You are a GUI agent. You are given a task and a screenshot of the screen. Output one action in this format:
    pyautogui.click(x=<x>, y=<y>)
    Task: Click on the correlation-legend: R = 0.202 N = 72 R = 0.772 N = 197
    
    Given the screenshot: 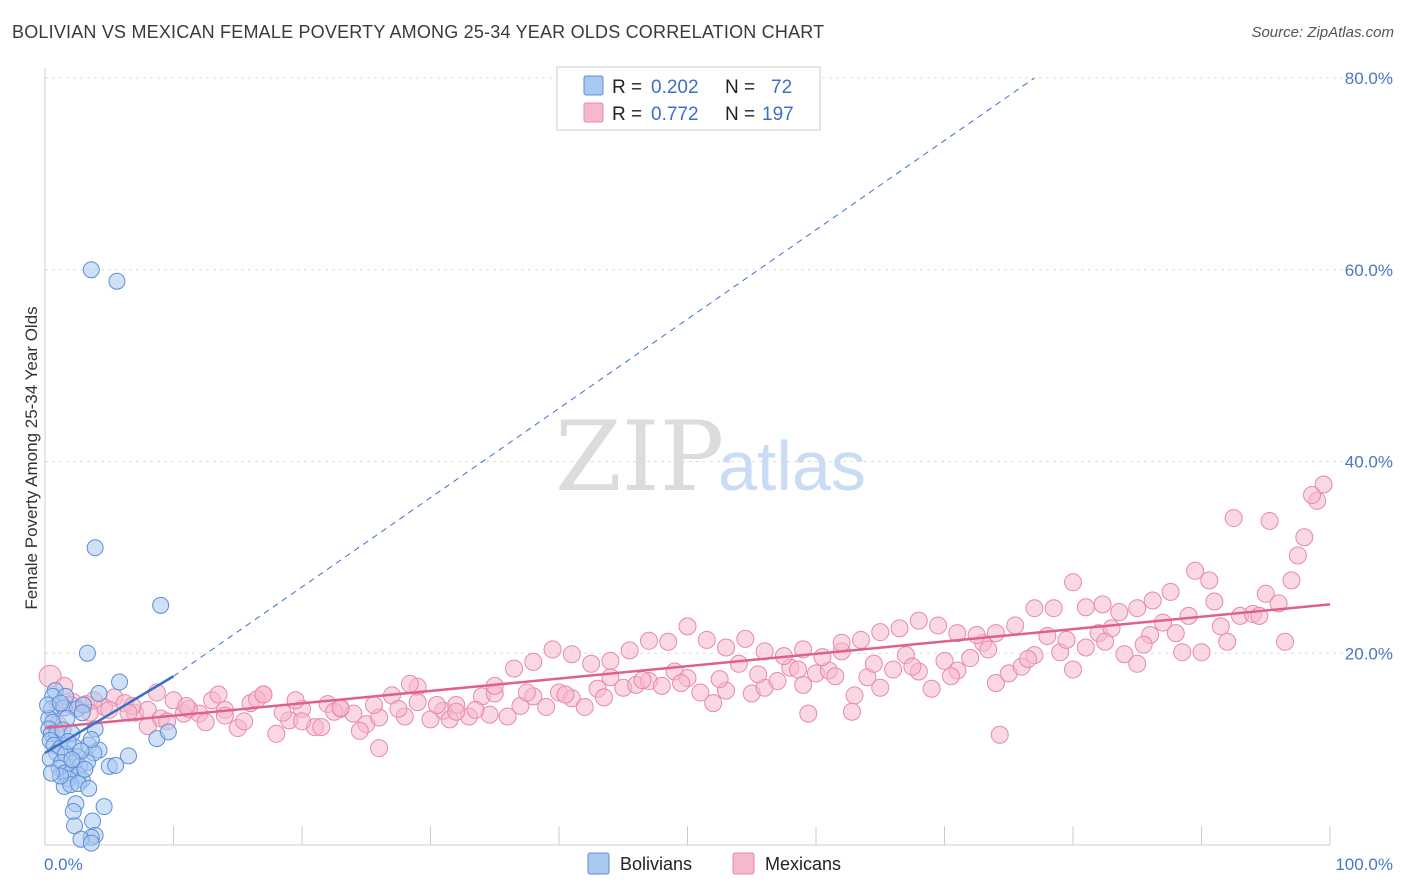 What is the action you would take?
    pyautogui.click(x=688, y=98)
    